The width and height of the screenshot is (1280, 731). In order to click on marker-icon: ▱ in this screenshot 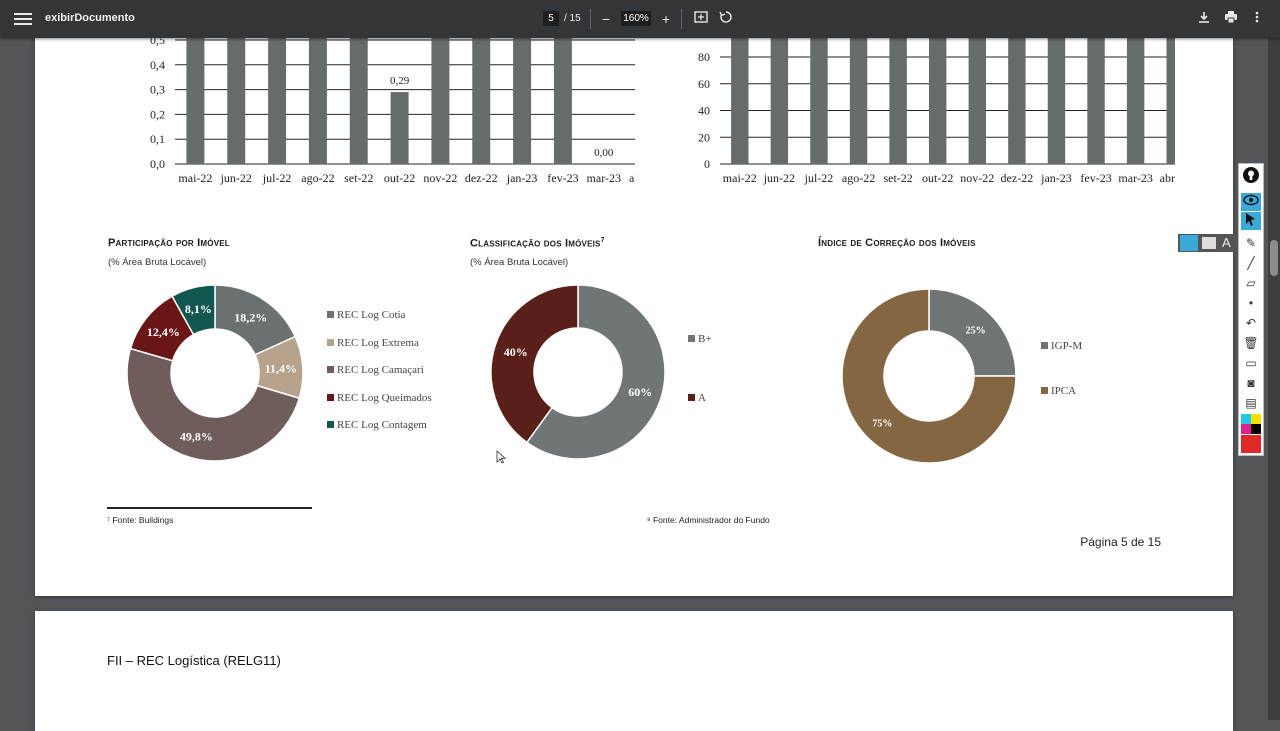, I will do `click(1251, 283)`.